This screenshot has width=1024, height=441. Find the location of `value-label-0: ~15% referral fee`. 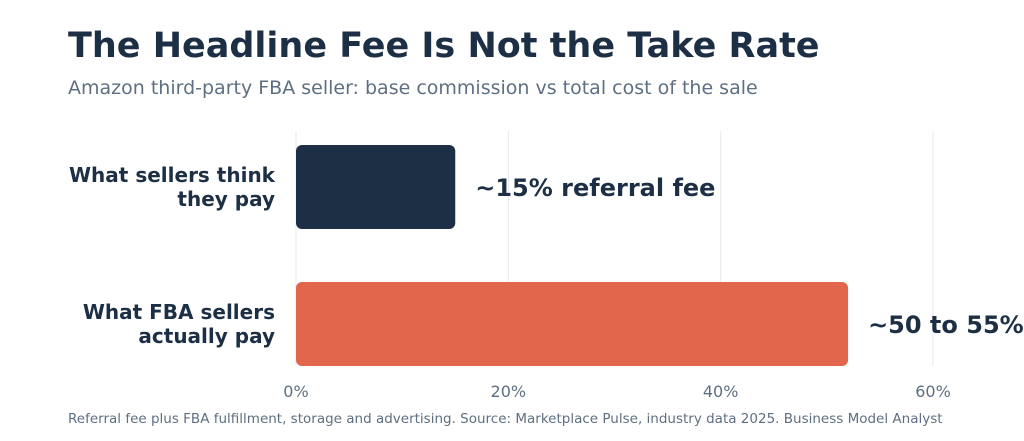

value-label-0: ~15% referral fee is located at coordinates (595, 188).